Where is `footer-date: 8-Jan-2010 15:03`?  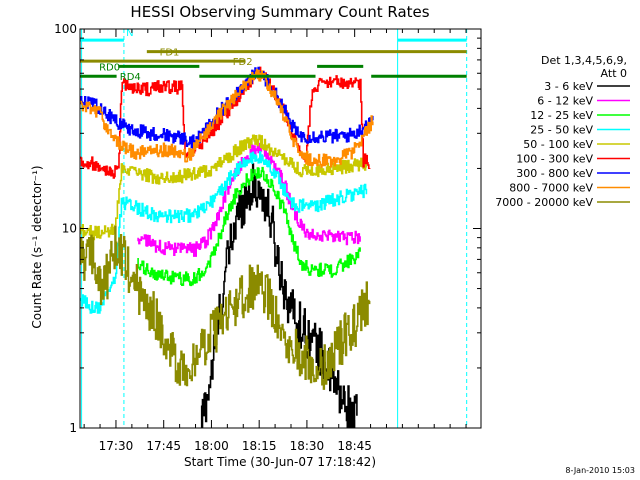 footer-date: 8-Jan-2010 15:03 is located at coordinates (600, 470).